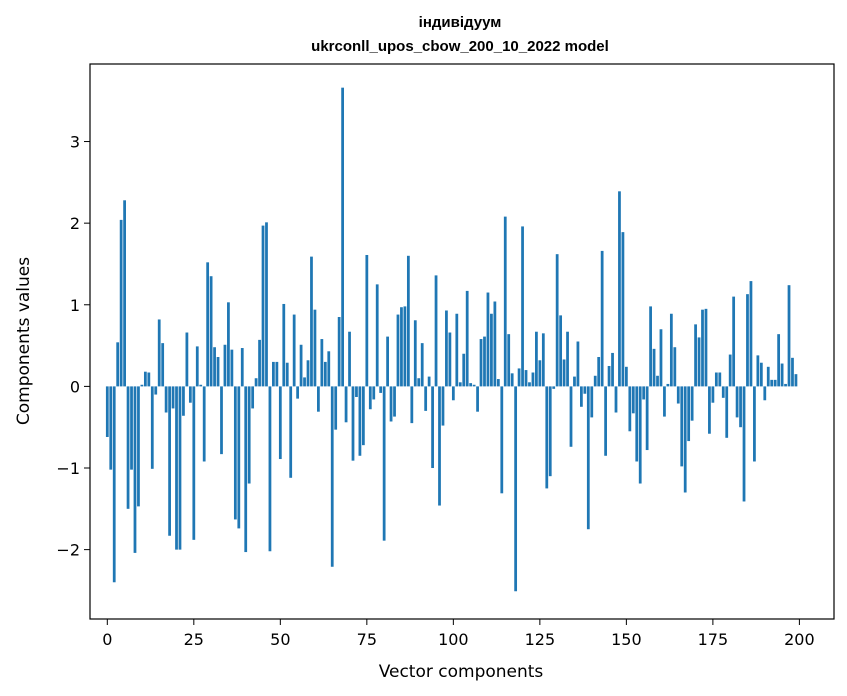  Describe the element at coordinates (461, 672) in the screenshot. I see `x-axis-label: Vector components` at that location.